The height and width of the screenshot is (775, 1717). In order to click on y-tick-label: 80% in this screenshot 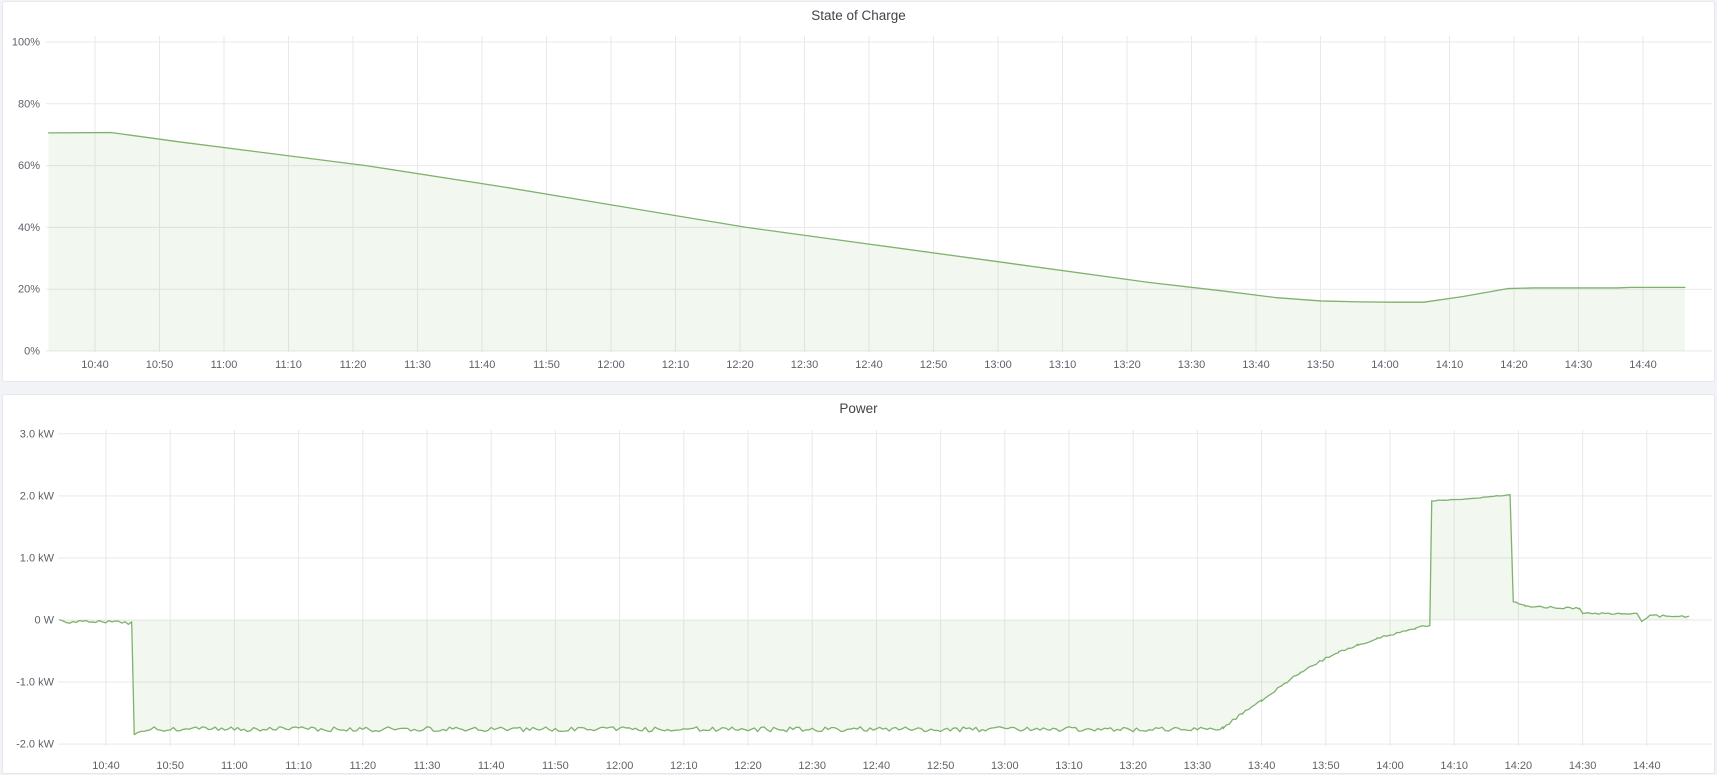, I will do `click(29, 104)`.